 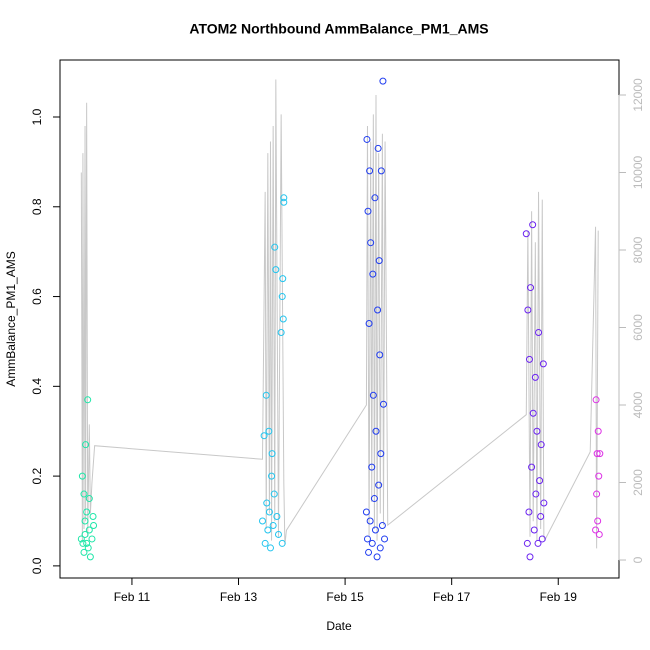 What do you see at coordinates (132, 597) in the screenshot?
I see `x-tick-label: Feb 11` at bounding box center [132, 597].